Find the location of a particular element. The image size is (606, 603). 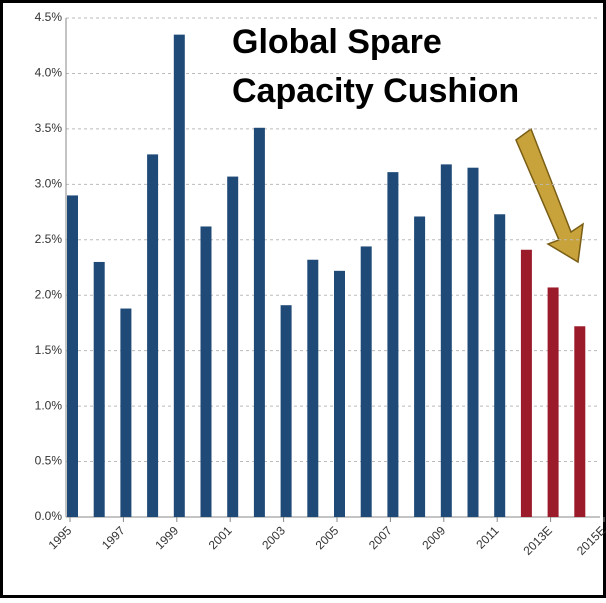

y-tick-label: 3.0% is located at coordinates (49, 184).